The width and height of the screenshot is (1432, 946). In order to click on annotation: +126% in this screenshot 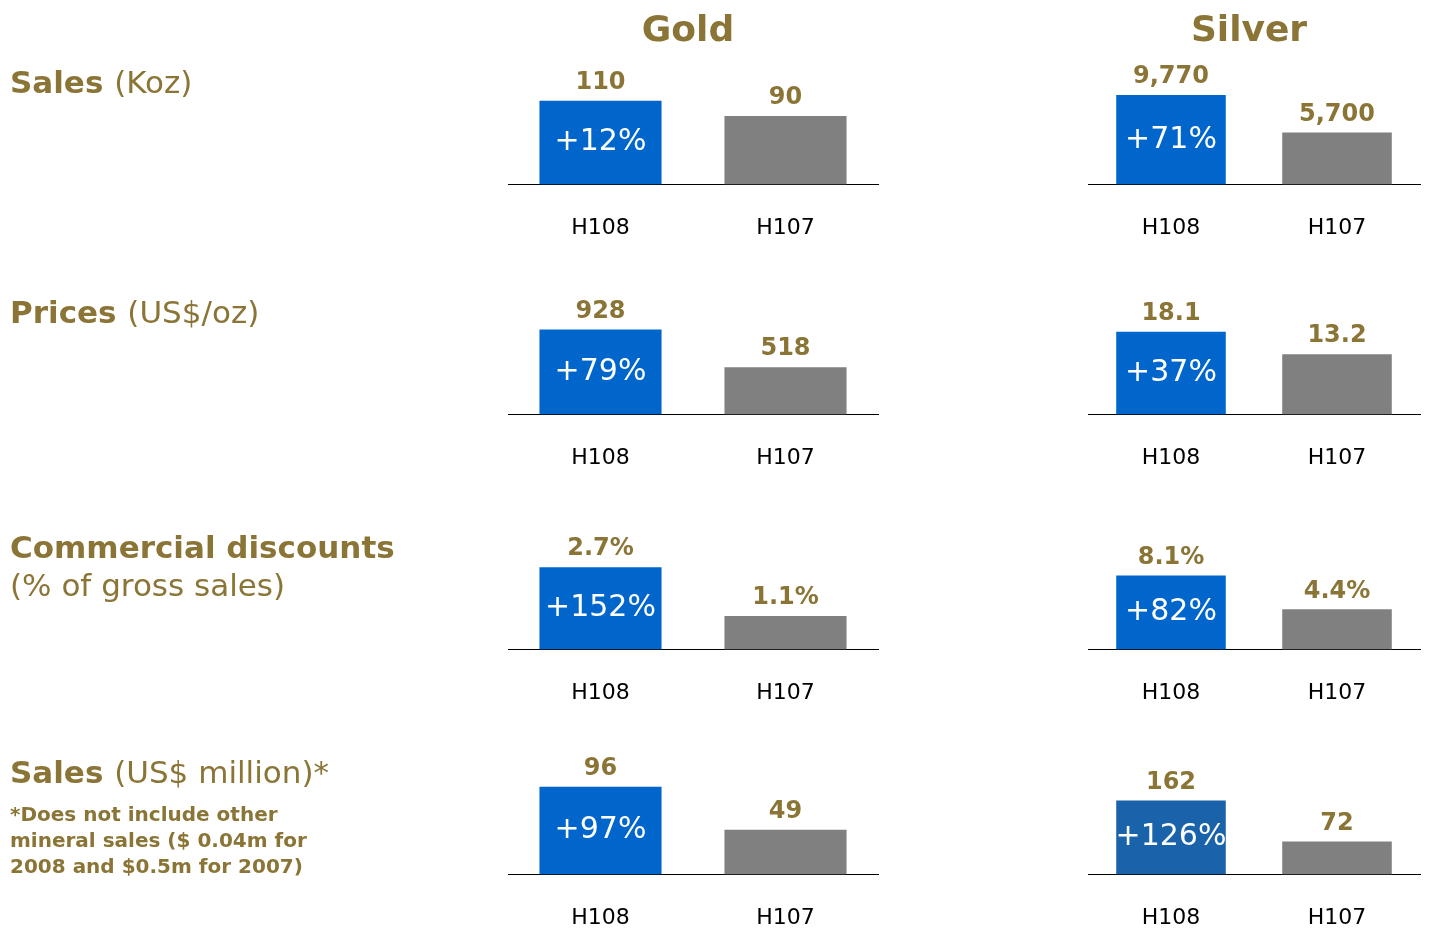, I will do `click(1171, 835)`.